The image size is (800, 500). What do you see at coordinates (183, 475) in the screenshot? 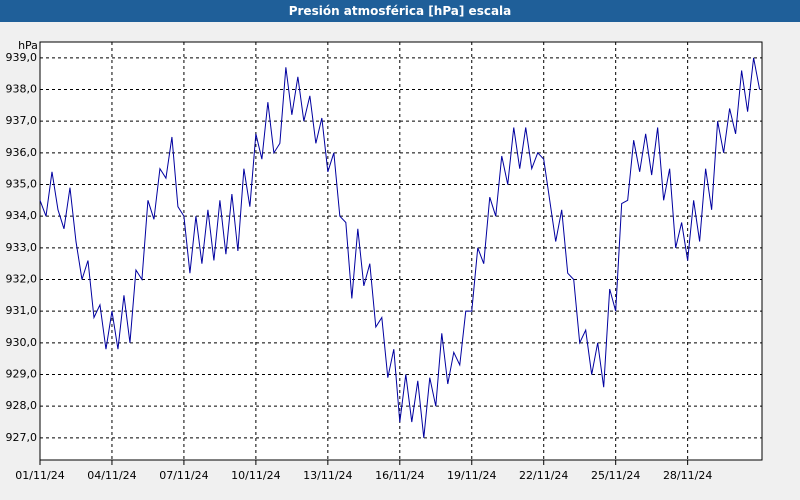
I see `x-tick-label: 07/11/24` at bounding box center [183, 475].